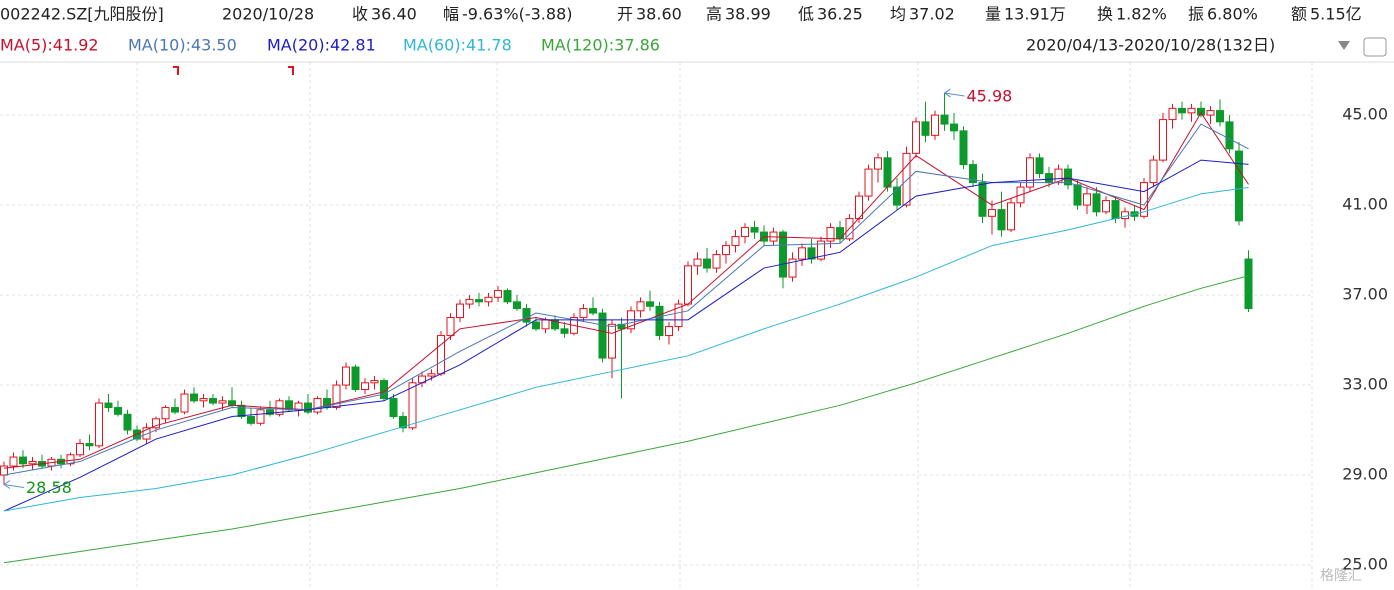 This screenshot has width=1394, height=590. Describe the element at coordinates (321, 45) in the screenshot. I see `legend-entry: MA(20):42.81` at that location.